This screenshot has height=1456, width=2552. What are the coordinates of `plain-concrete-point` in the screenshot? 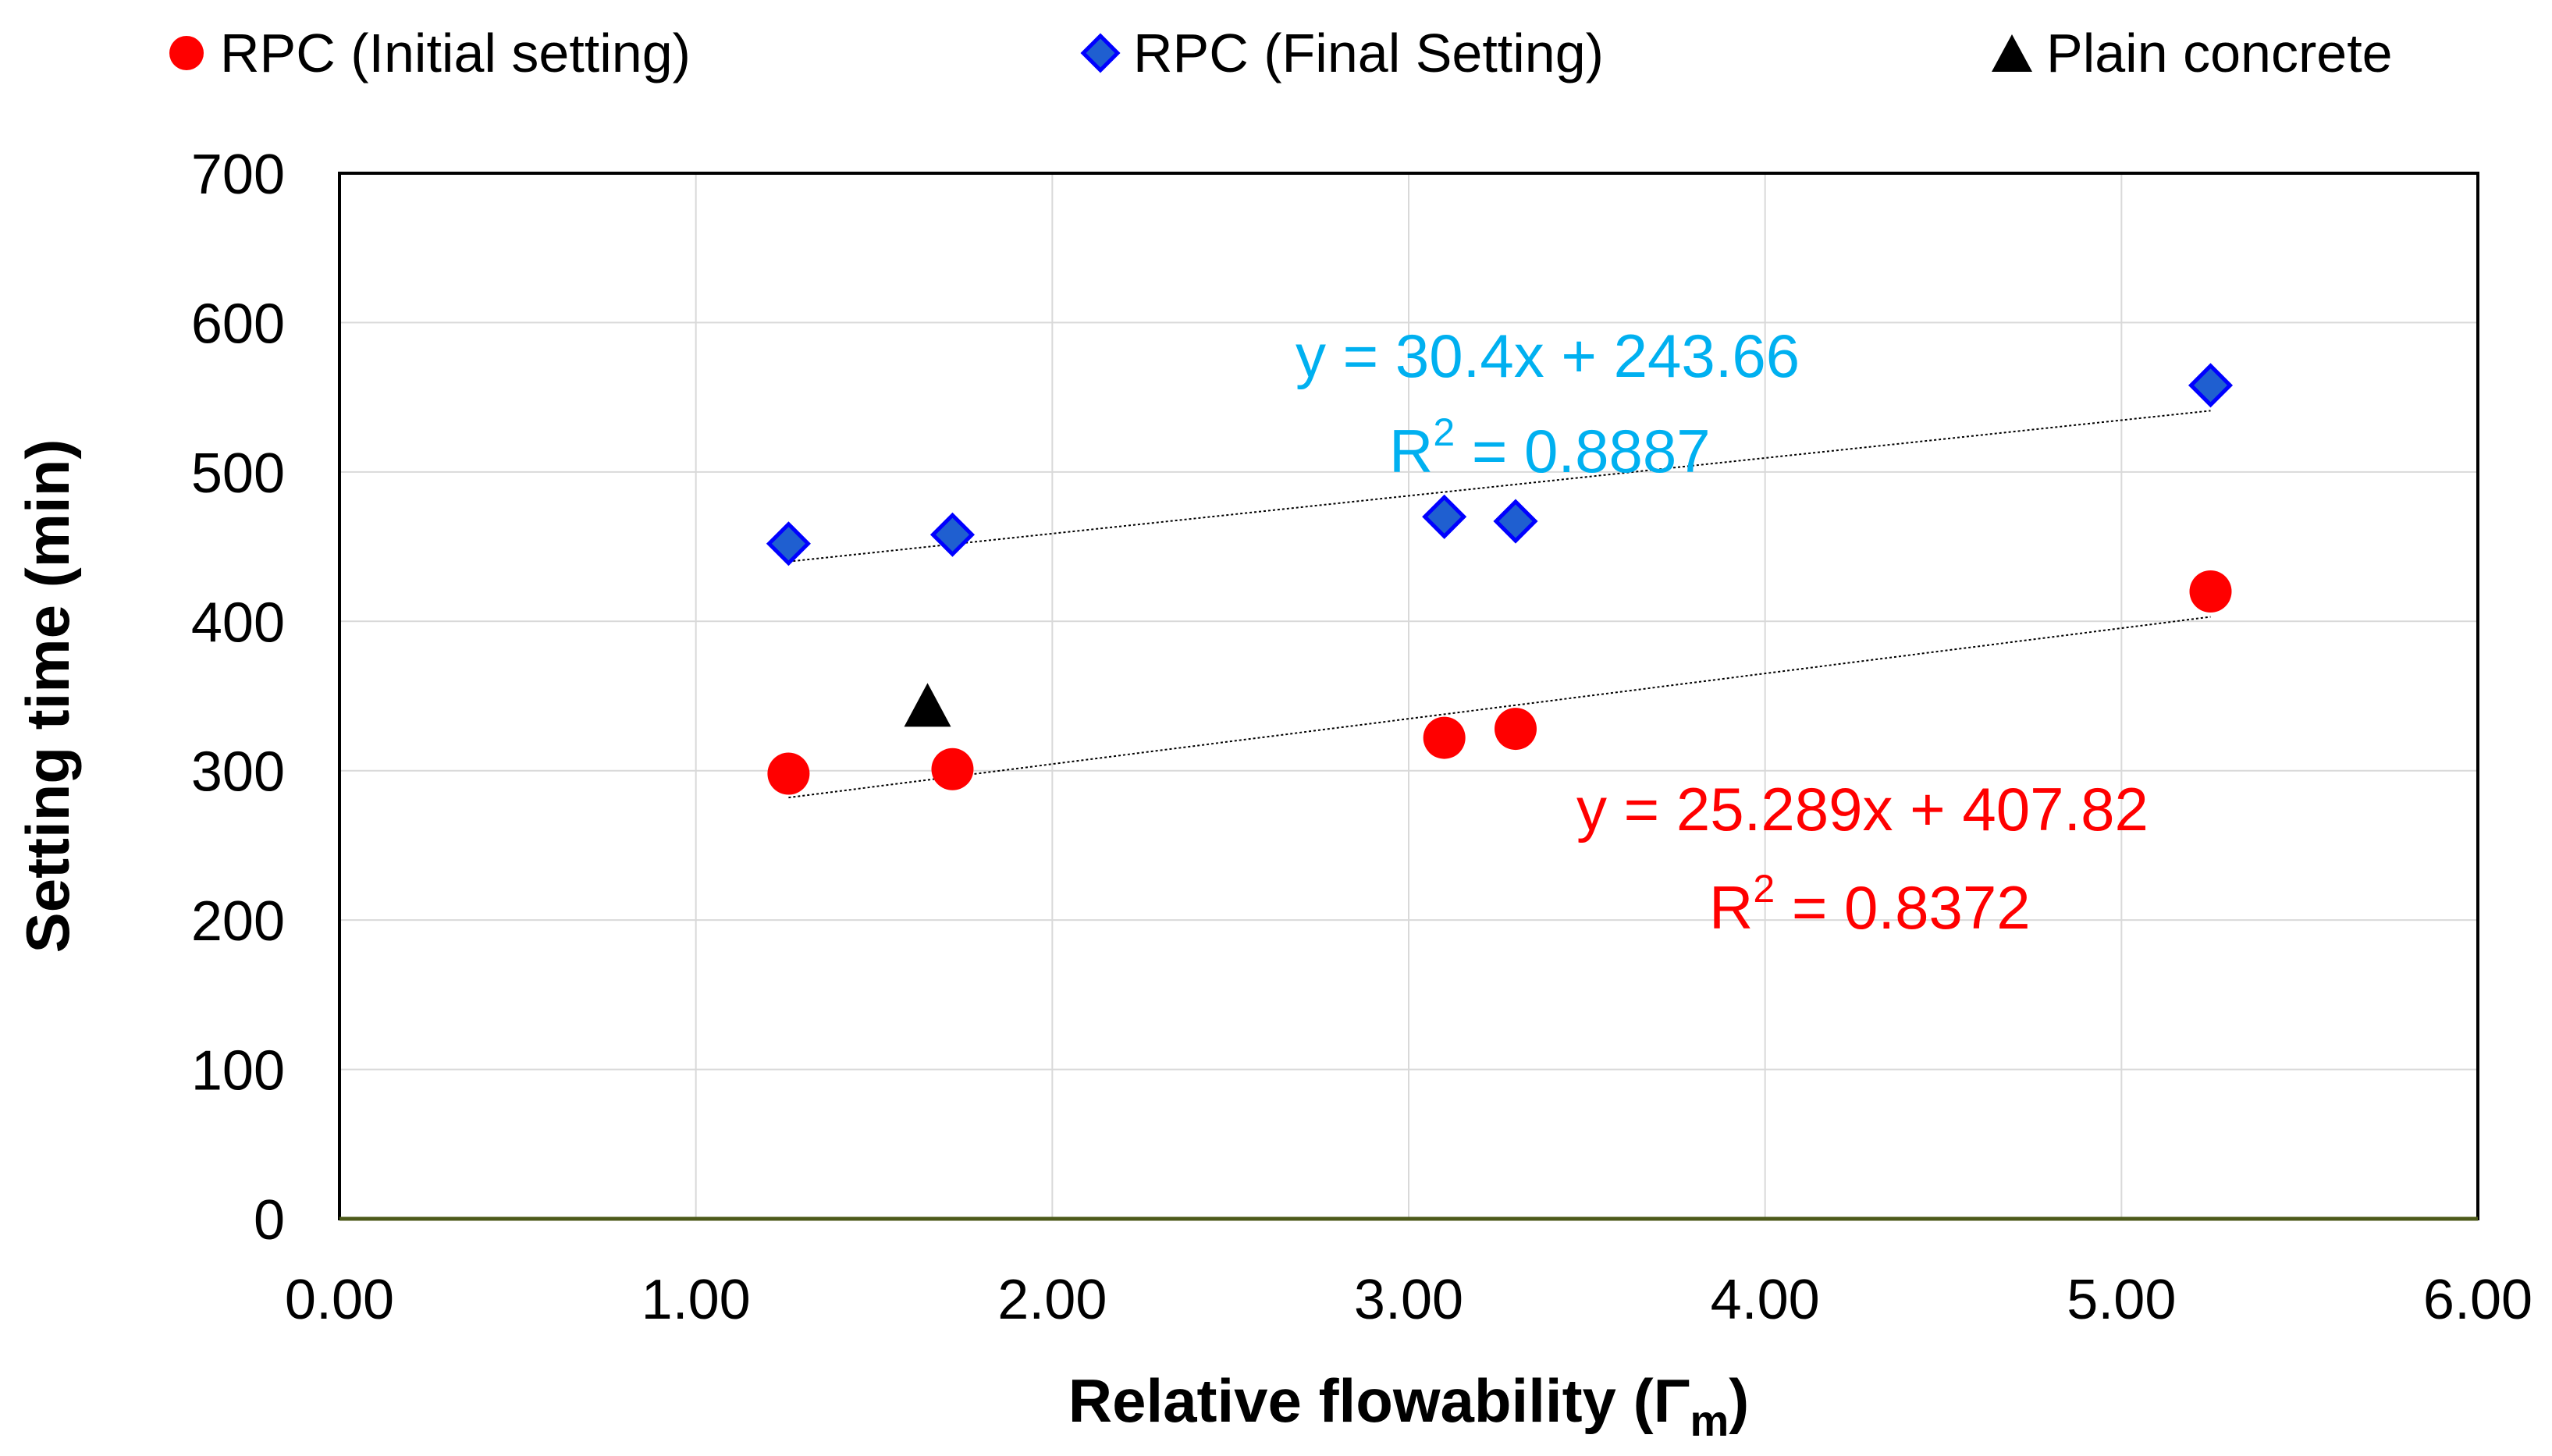 It's located at (927, 705).